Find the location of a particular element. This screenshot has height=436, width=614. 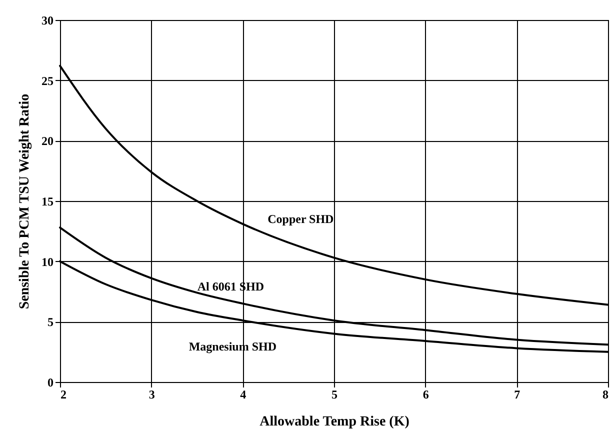

x-tick-label: 6 is located at coordinates (425, 395).